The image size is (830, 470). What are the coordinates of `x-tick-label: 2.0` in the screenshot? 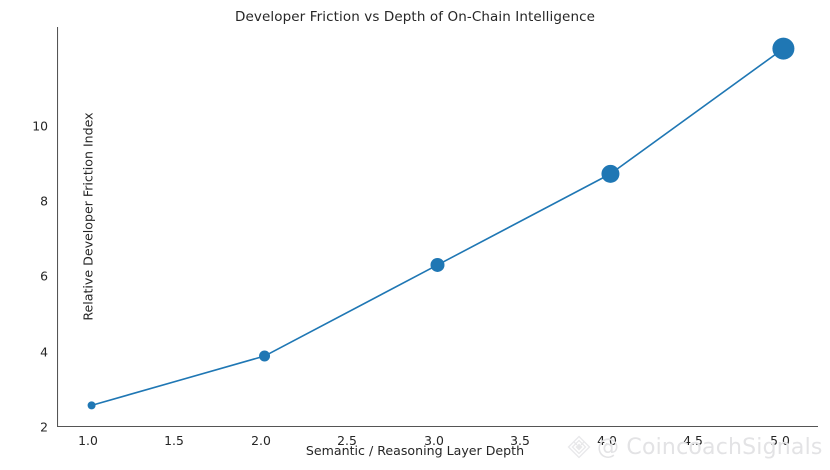 It's located at (261, 440).